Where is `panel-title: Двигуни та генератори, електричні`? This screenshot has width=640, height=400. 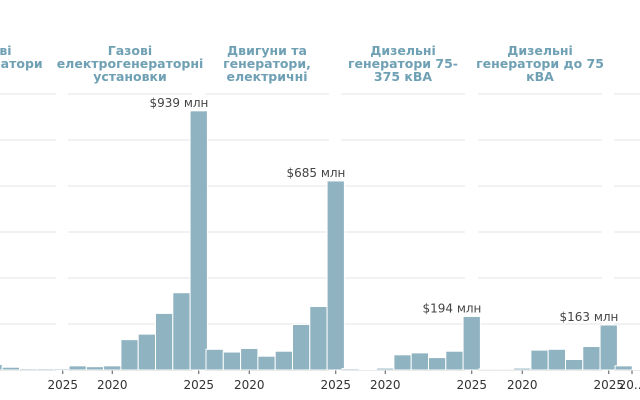 panel-title: Двигуни та генератори, електричні is located at coordinates (267, 63).